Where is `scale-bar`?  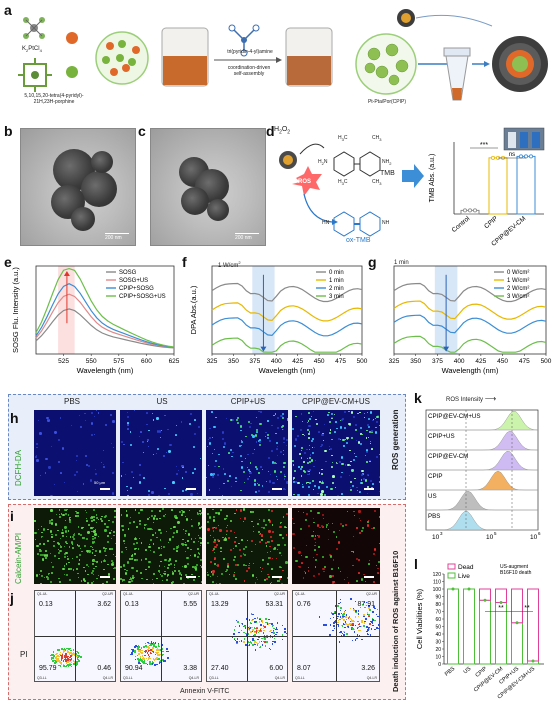
scale-bar is located at coordinates (369, 489).